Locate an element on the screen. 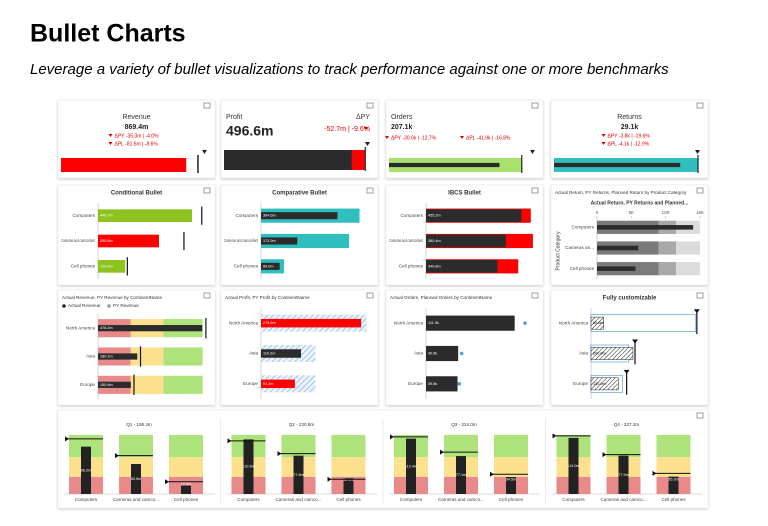 This screenshot has height=526, width=768. kpi-delta: ΔPY -35.3m | -4.0% is located at coordinates (137, 136).